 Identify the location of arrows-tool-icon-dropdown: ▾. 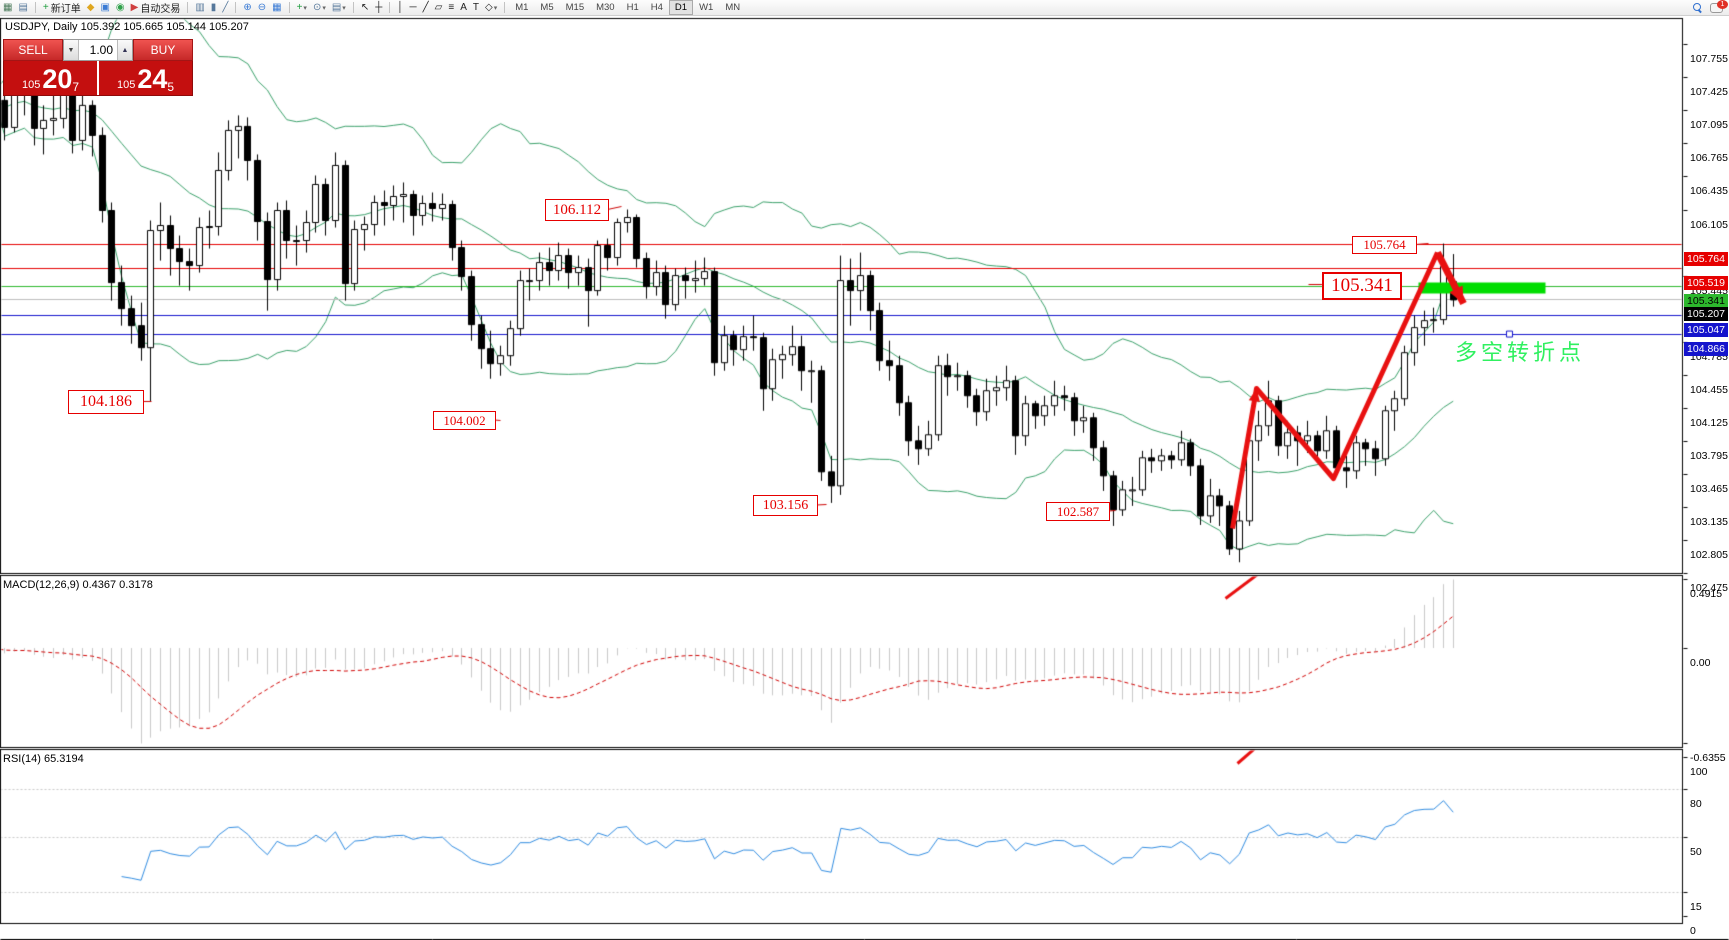
(495, 8).